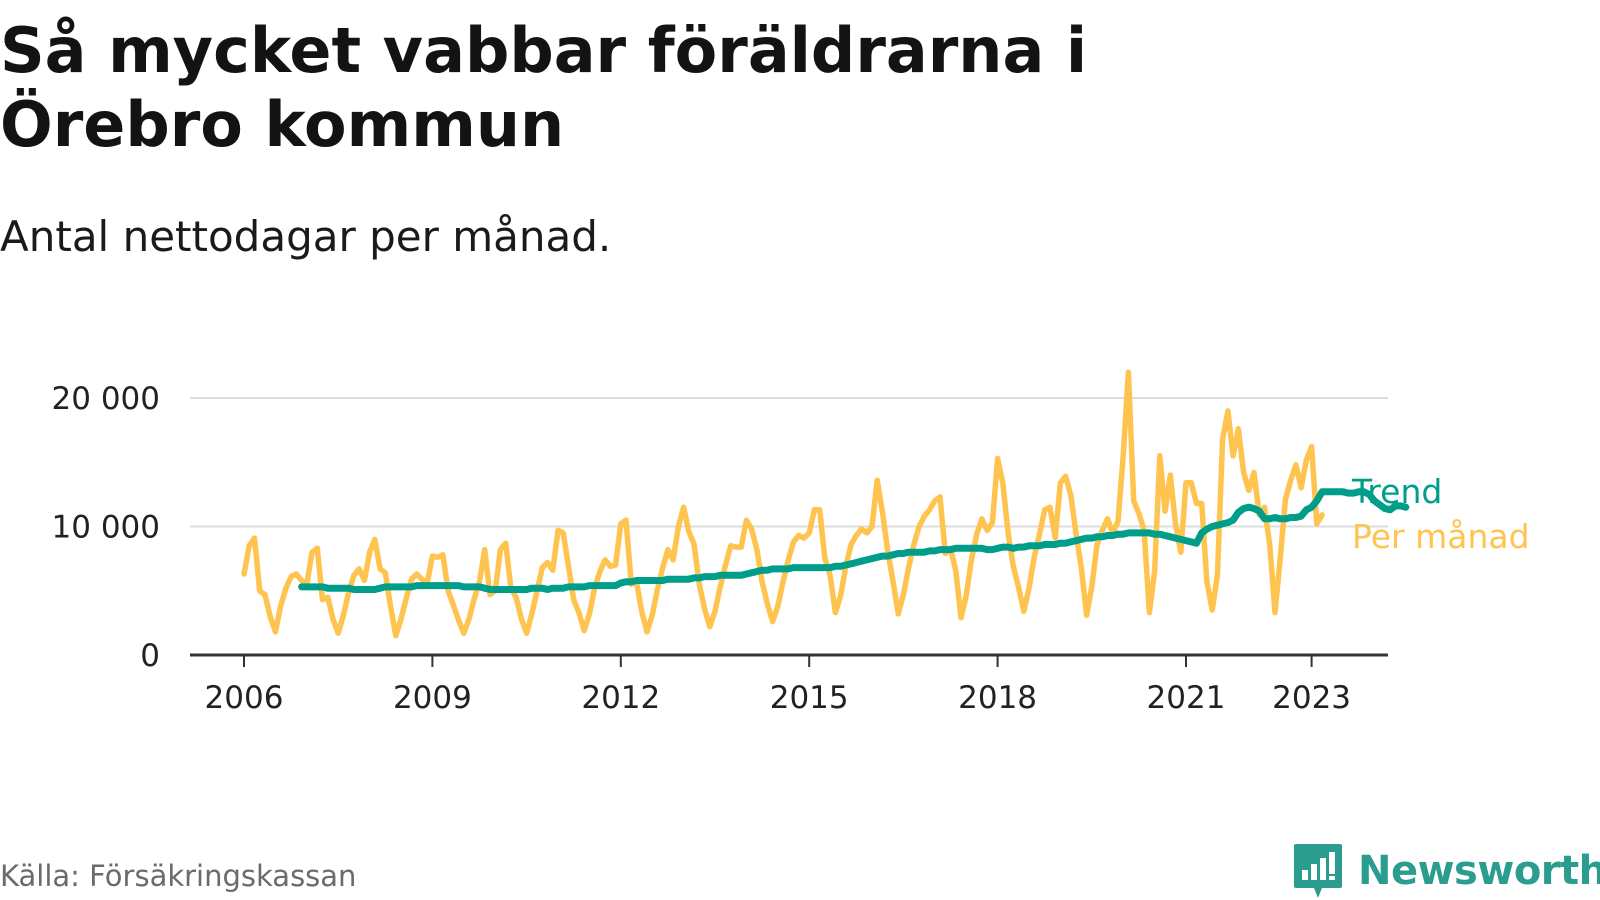 Image resolution: width=1600 pixels, height=900 pixels. Describe the element at coordinates (244, 698) in the screenshot. I see `x-tick-label: 2006` at that location.